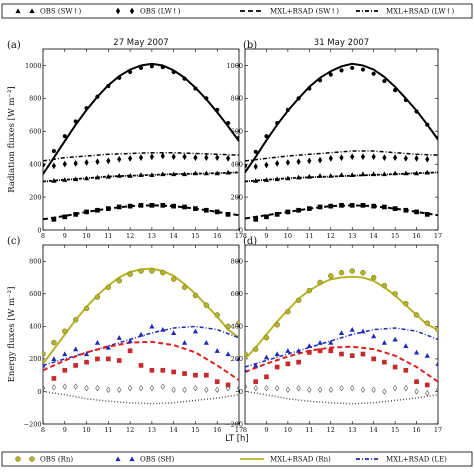 The height and width of the screenshot is (474, 474). Describe the element at coordinates (341, 43) in the screenshot. I see `panel-title: 31 May 2007` at that location.